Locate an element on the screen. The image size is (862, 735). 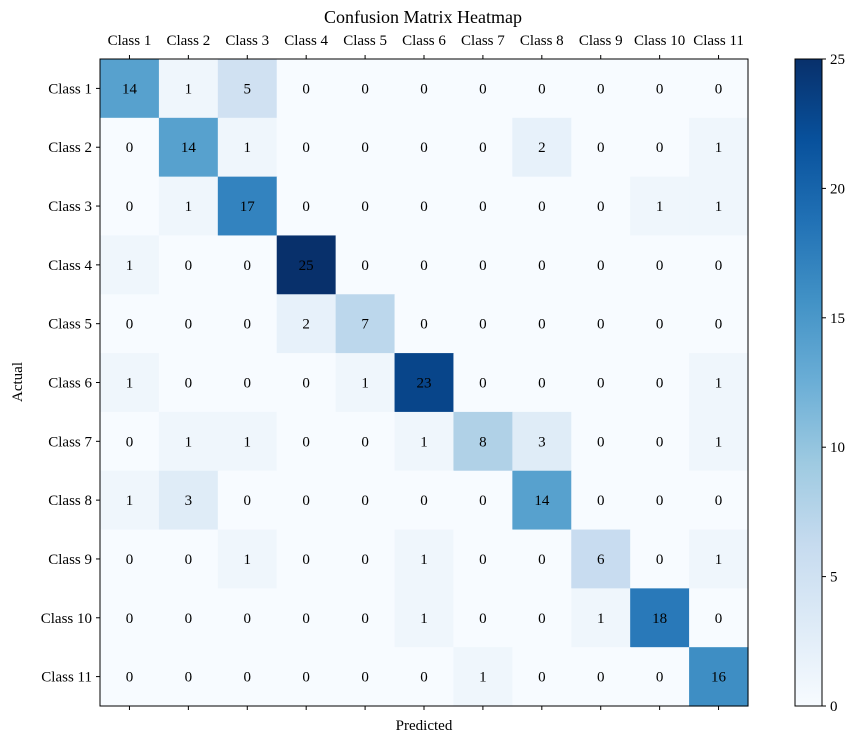
x-tick-label: Class 1 is located at coordinates (130, 41).